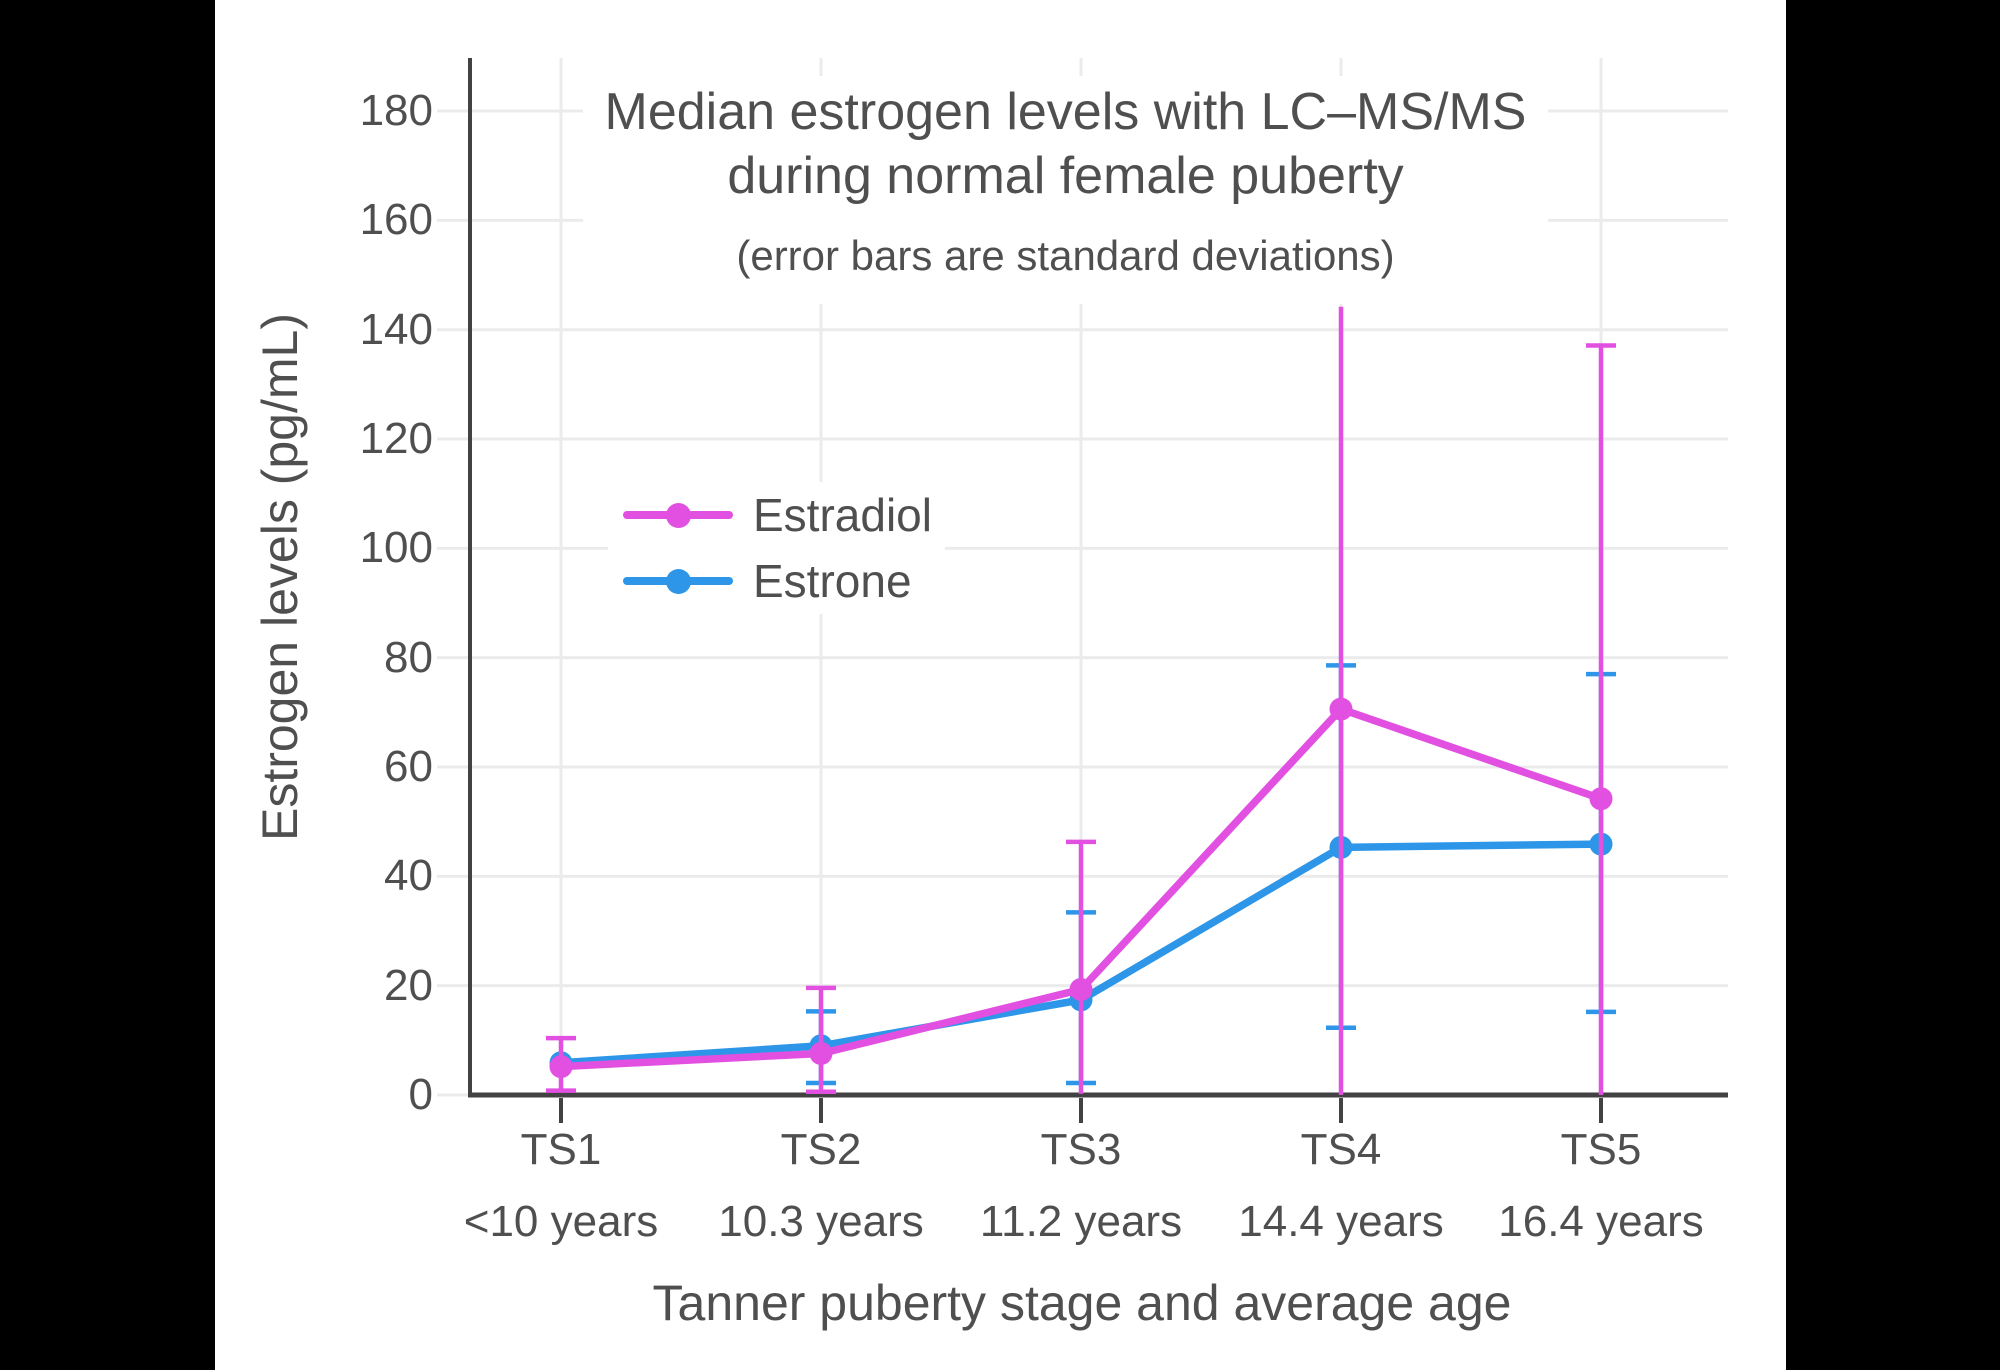 The height and width of the screenshot is (1370, 2000). I want to click on y-tick-label-160: 160, so click(396, 220).